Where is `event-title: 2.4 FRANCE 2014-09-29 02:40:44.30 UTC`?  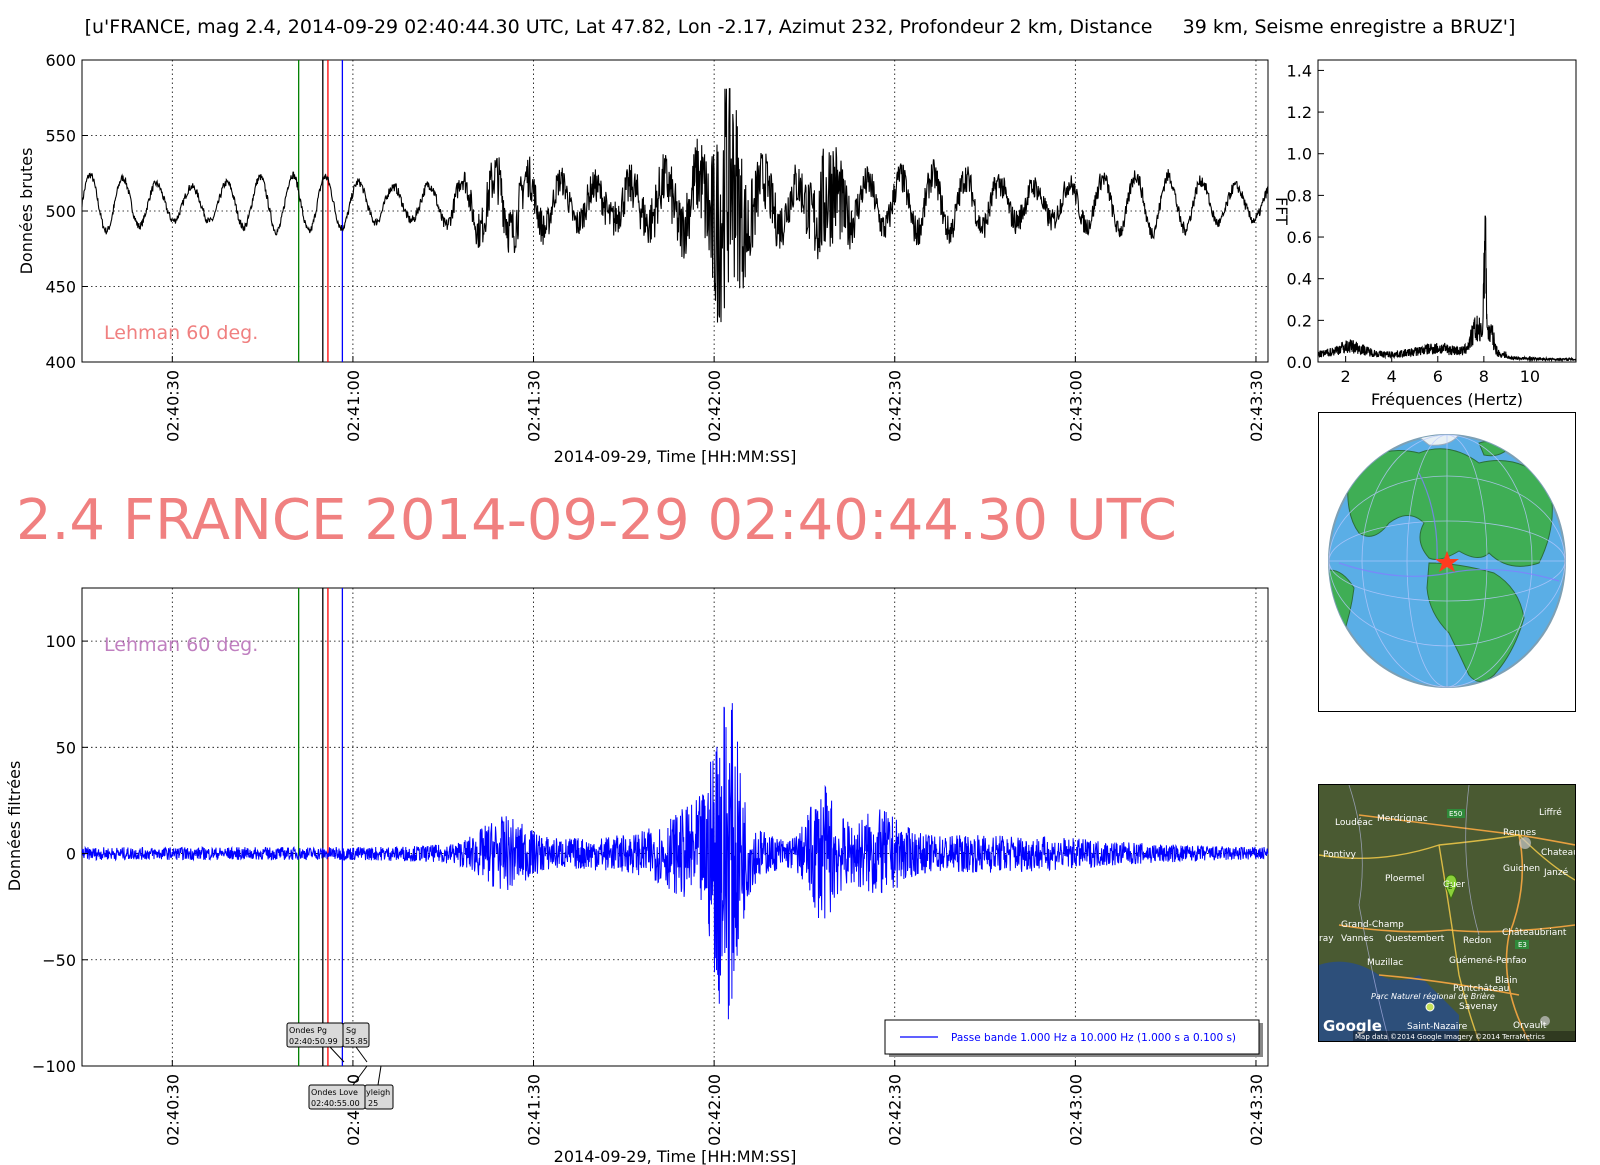
event-title: 2.4 FRANCE 2014-09-29 02:40:44.30 UTC is located at coordinates (596, 520).